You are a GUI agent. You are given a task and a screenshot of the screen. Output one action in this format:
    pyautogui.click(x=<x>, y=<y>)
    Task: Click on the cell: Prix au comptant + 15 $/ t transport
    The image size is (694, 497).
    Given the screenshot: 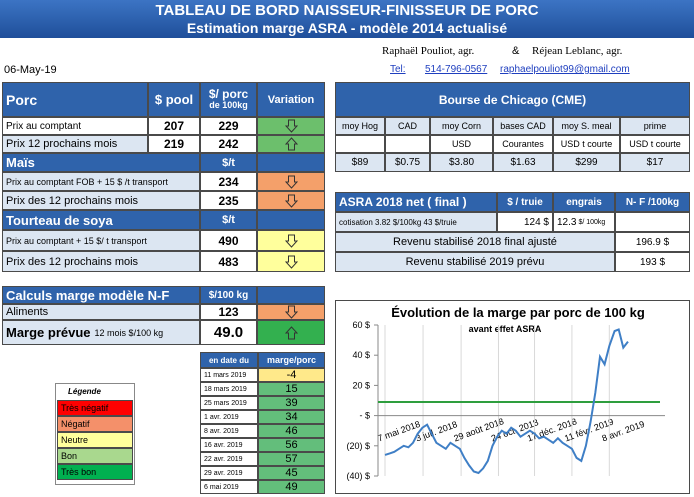 What is the action you would take?
    pyautogui.click(x=101, y=240)
    